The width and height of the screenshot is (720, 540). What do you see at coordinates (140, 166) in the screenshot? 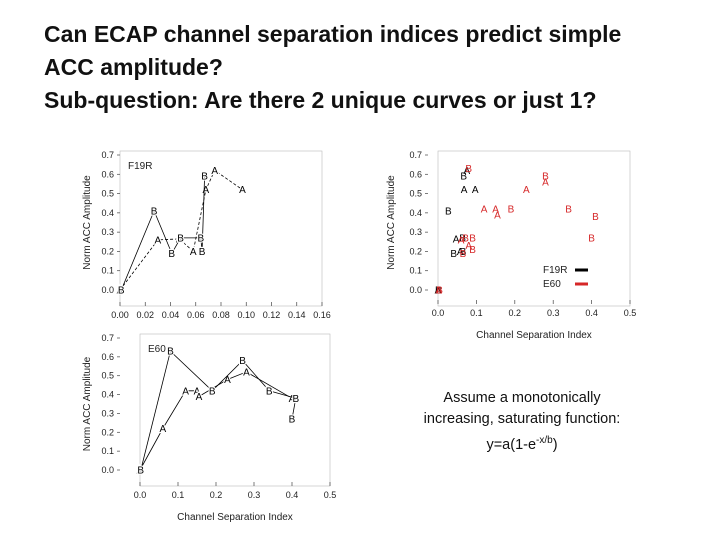
I see `panel-label: F19R` at bounding box center [140, 166].